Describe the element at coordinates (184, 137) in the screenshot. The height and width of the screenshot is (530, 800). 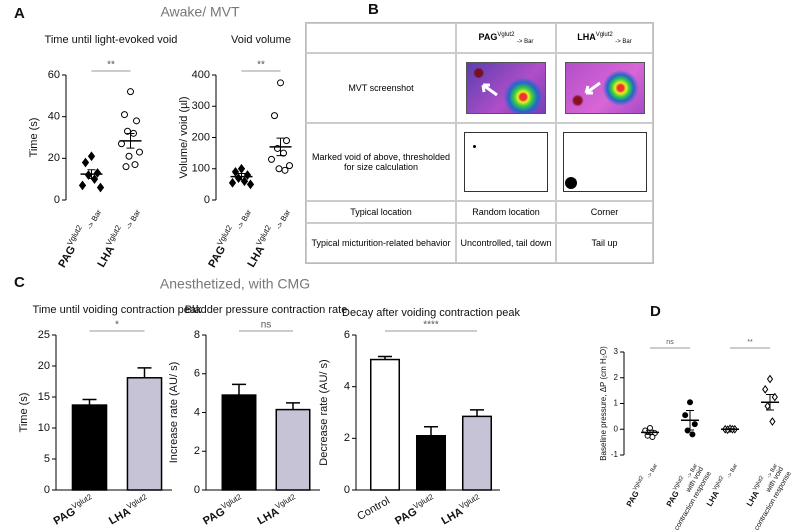
I see `y-axis-label: Volume/ void (µl)` at that location.